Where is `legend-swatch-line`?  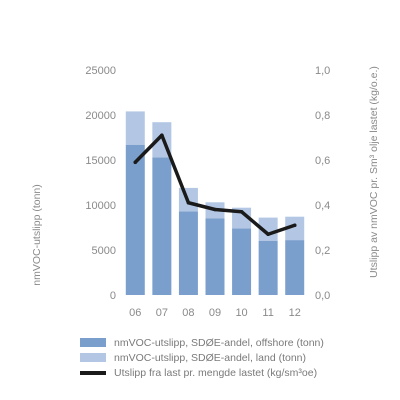
legend-swatch-line is located at coordinates (93, 372).